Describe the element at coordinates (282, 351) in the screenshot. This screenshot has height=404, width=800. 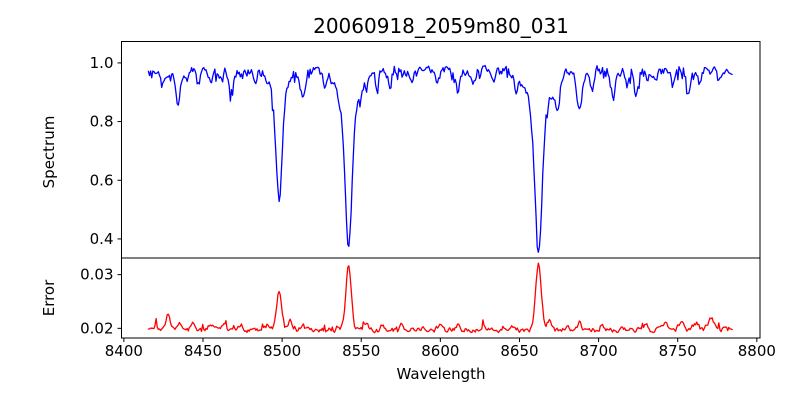
I see `x-tick-label: 8500` at that location.